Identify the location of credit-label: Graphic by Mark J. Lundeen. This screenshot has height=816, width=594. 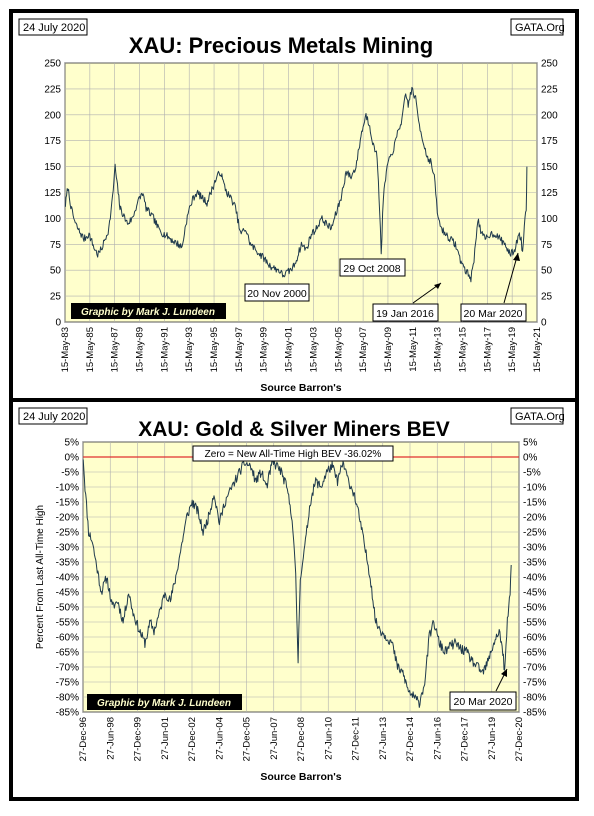
(164, 703).